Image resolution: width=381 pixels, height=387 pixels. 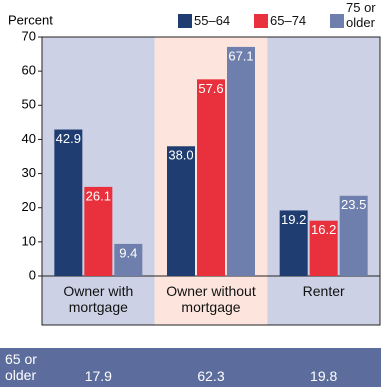 What do you see at coordinates (29, 35) in the screenshot?
I see `y-tick-label: 70` at bounding box center [29, 35].